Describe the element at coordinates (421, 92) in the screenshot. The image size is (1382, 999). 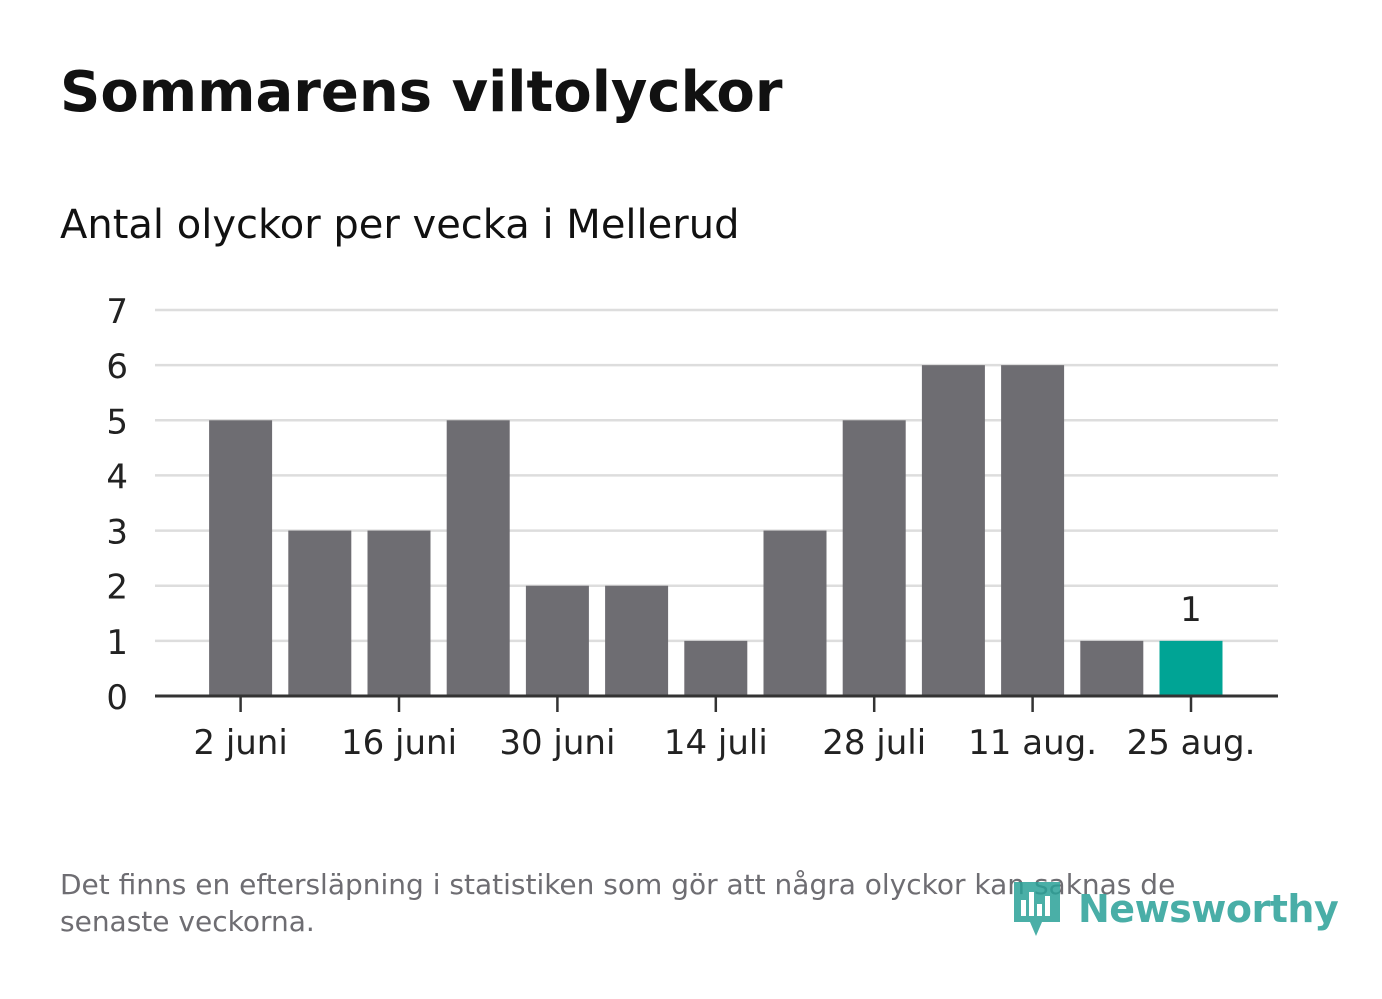
I see `chart-title: Sommarens viltolyckor` at that location.